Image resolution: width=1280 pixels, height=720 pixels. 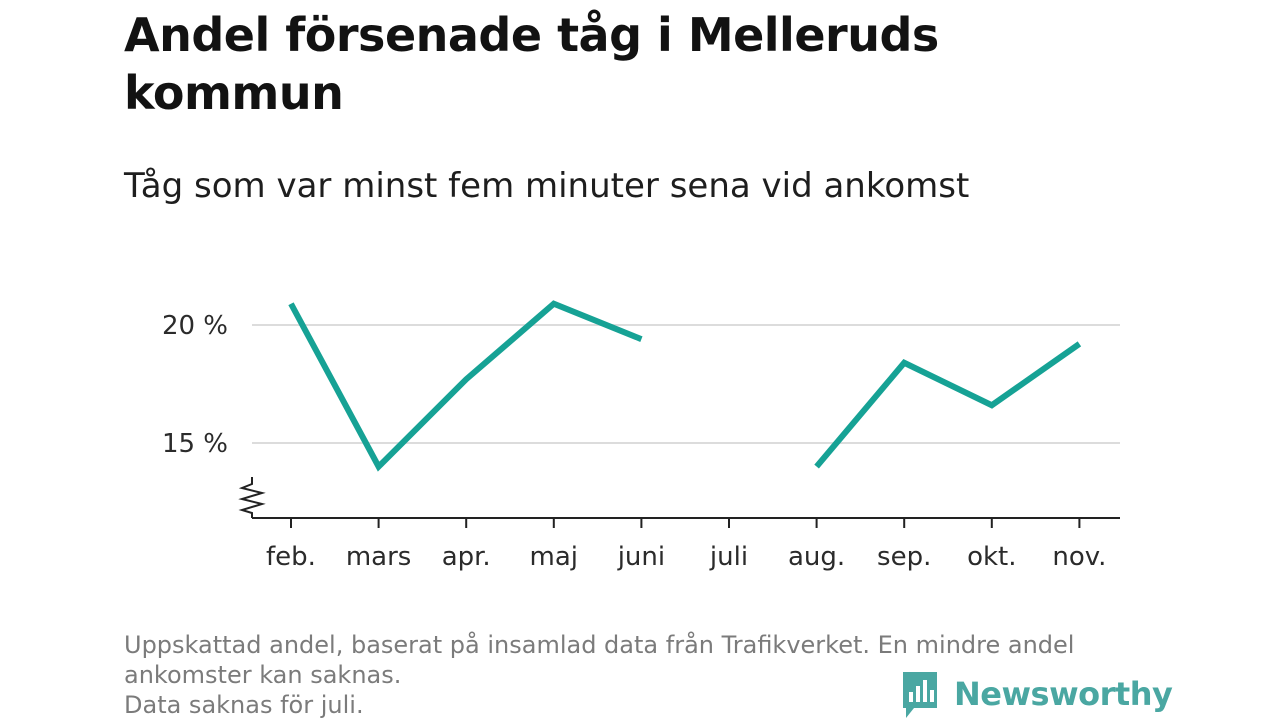 What do you see at coordinates (554, 557) in the screenshot?
I see `x-tick-label: maj` at bounding box center [554, 557].